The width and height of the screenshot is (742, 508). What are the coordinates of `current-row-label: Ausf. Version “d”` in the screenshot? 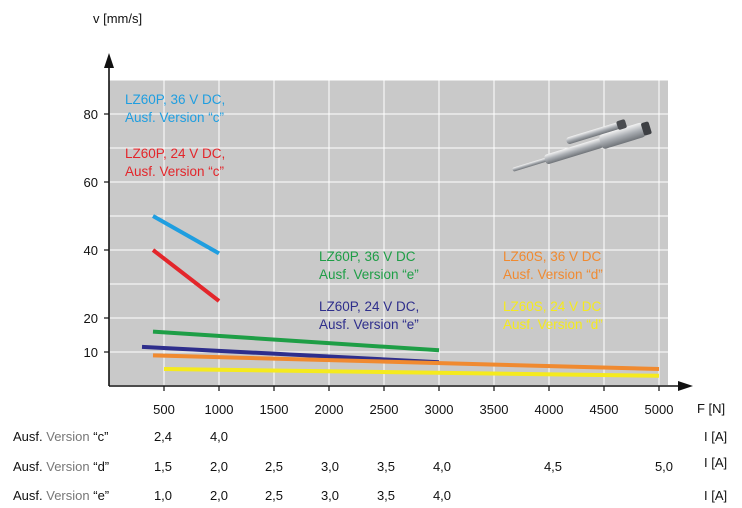 It's located at (61, 466).